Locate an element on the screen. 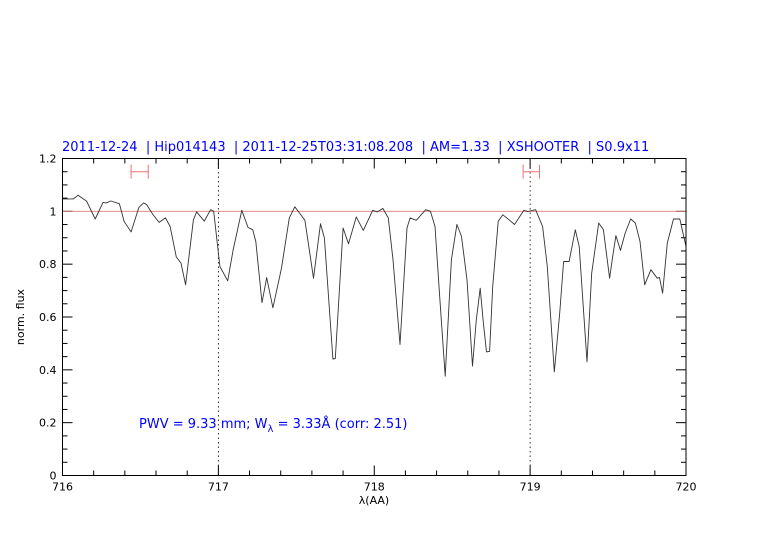  y-tick-label: 0.6 is located at coordinates (48, 317).